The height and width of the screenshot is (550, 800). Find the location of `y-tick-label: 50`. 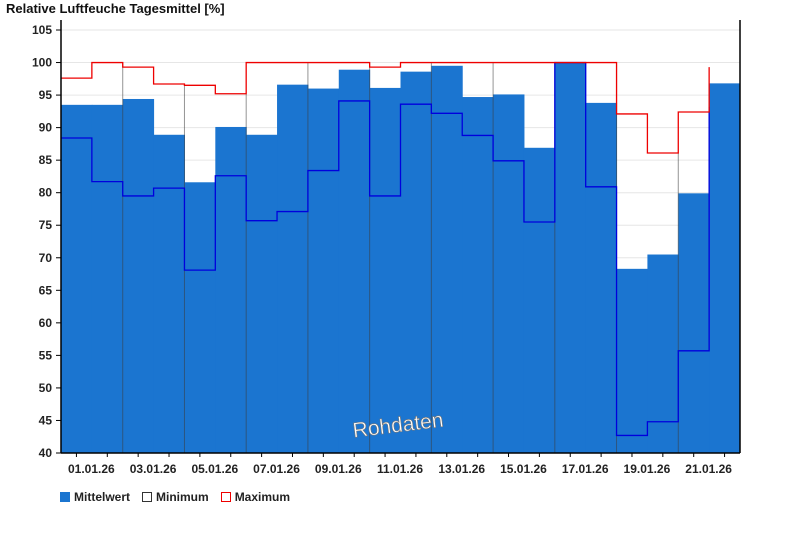

y-tick-label: 50 is located at coordinates (46, 388).